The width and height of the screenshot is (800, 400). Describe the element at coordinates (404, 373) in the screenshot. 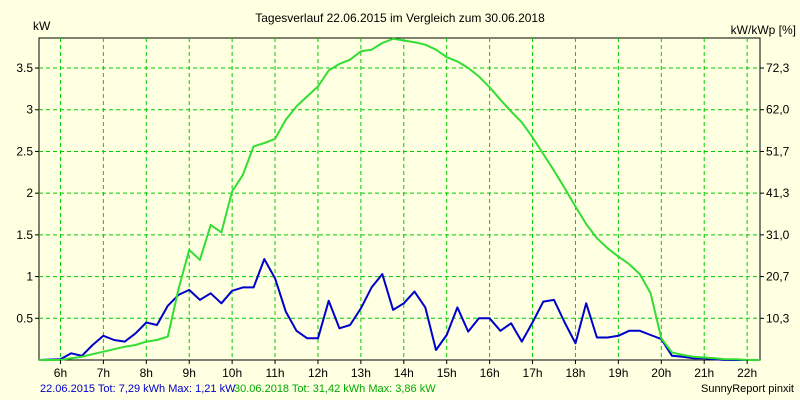

I see `x-tick-label: 14h` at that location.